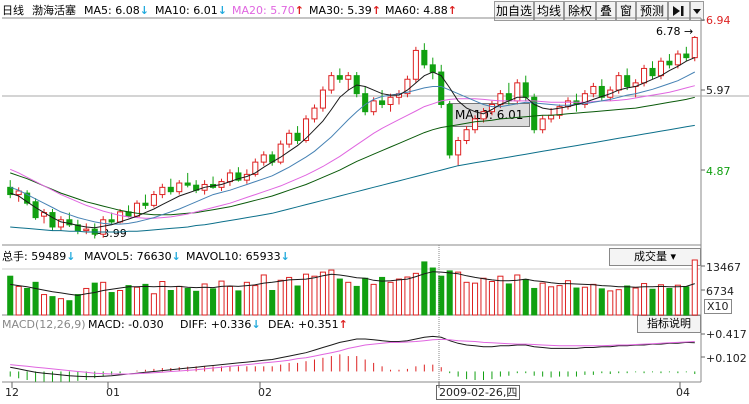  Describe the element at coordinates (308, 324) in the screenshot. I see `dea-value: DEA: +0.351↑` at that location.